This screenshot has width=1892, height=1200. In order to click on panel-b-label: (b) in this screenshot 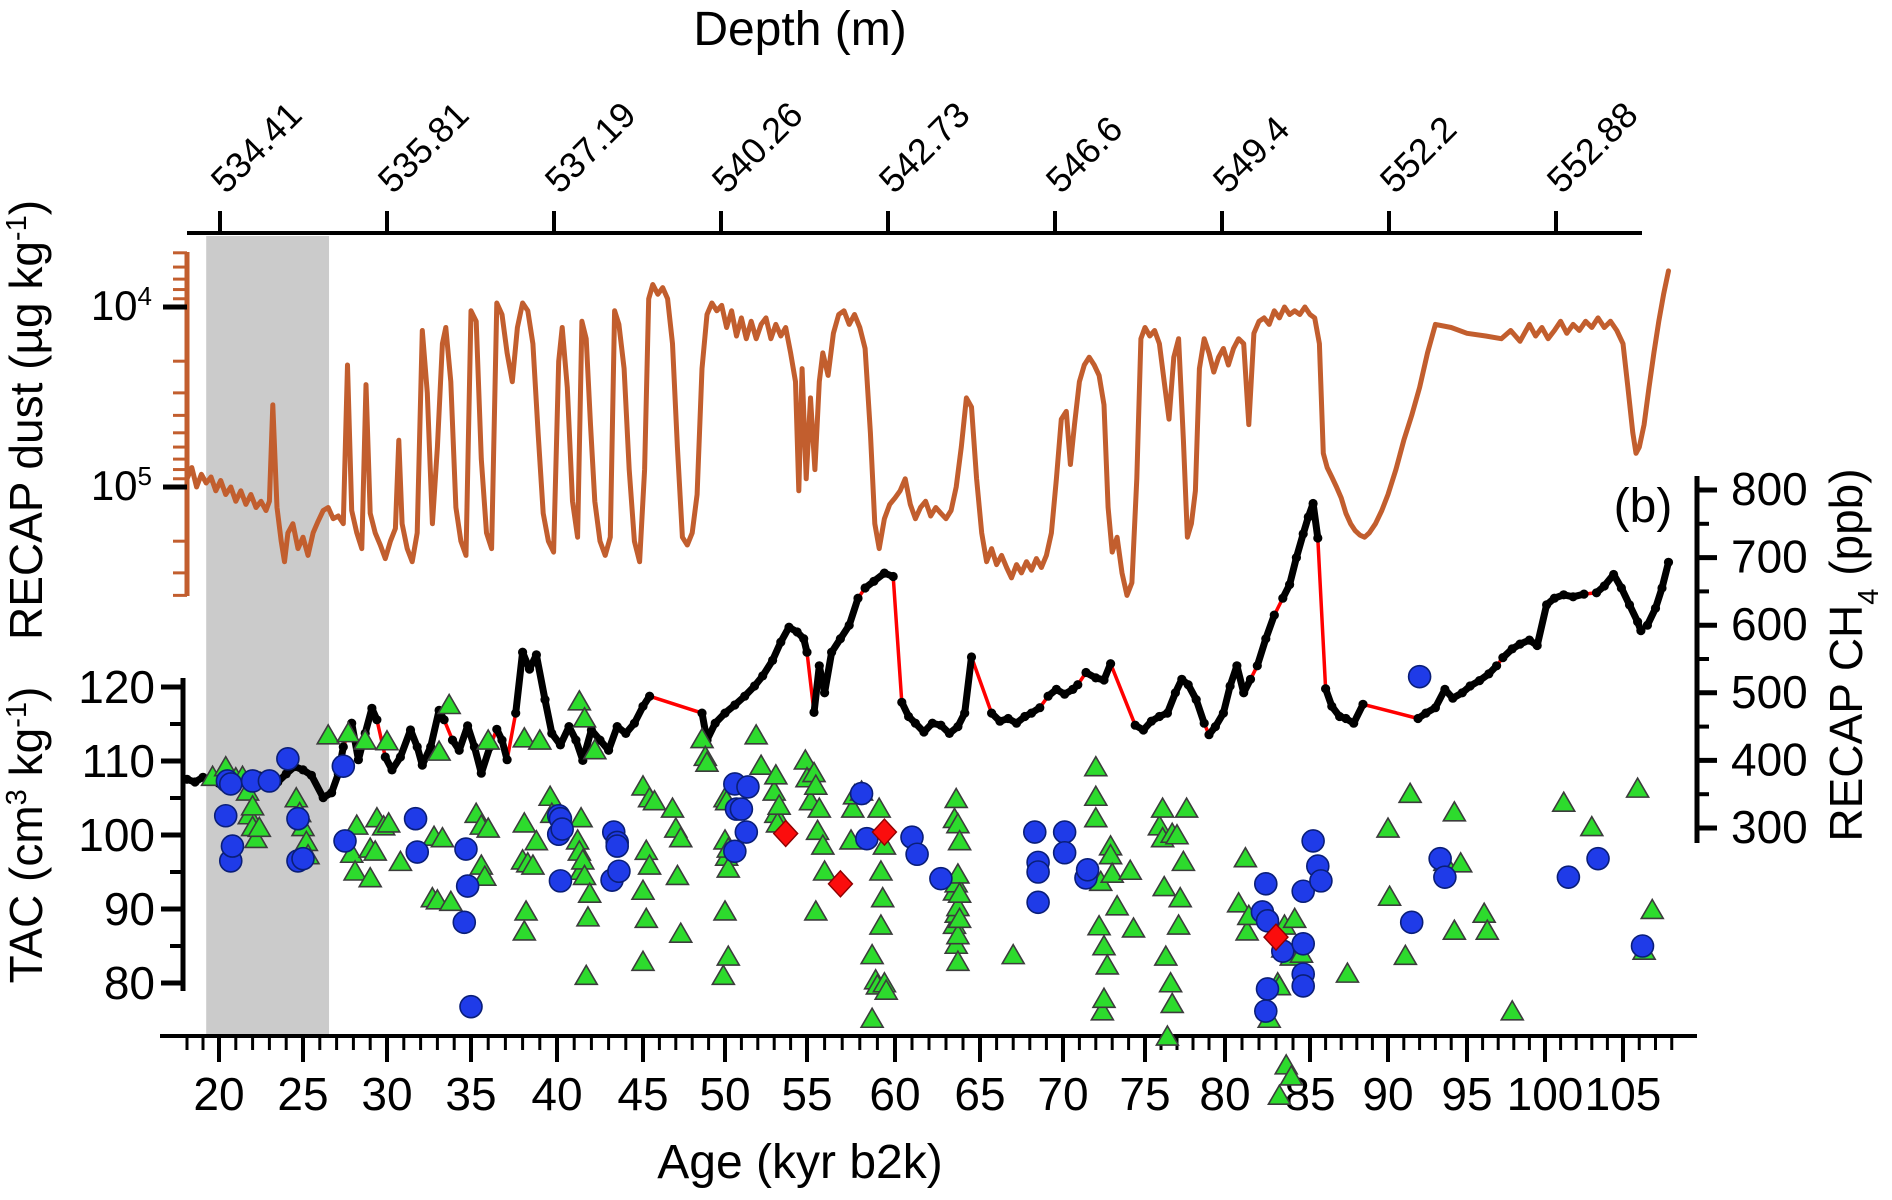, I will do `click(1643, 506)`.